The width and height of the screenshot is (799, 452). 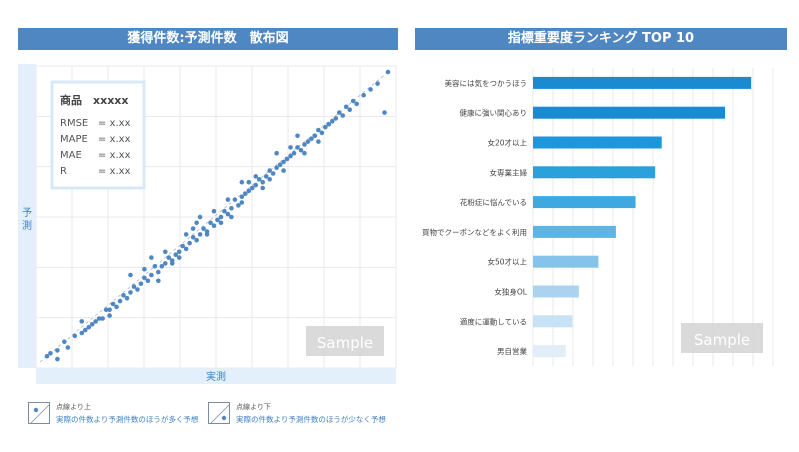 I want to click on y-axis-band, so click(x=27, y=216).